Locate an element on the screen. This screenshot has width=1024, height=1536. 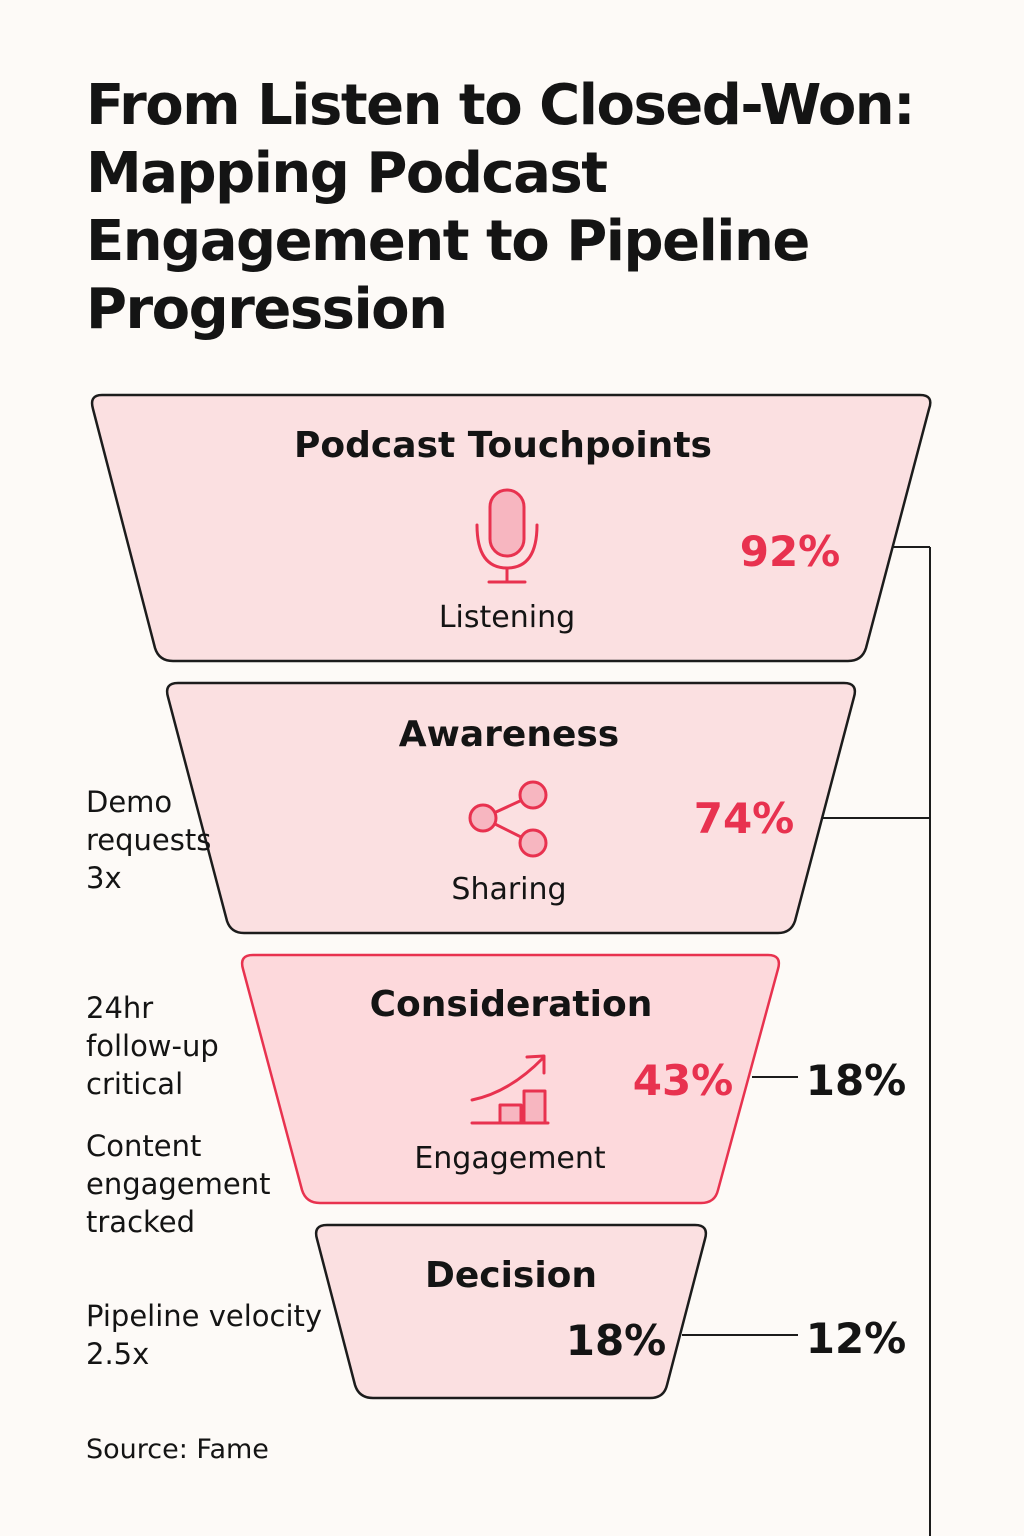
connector-value-consideration: 18% is located at coordinates (856, 1080).